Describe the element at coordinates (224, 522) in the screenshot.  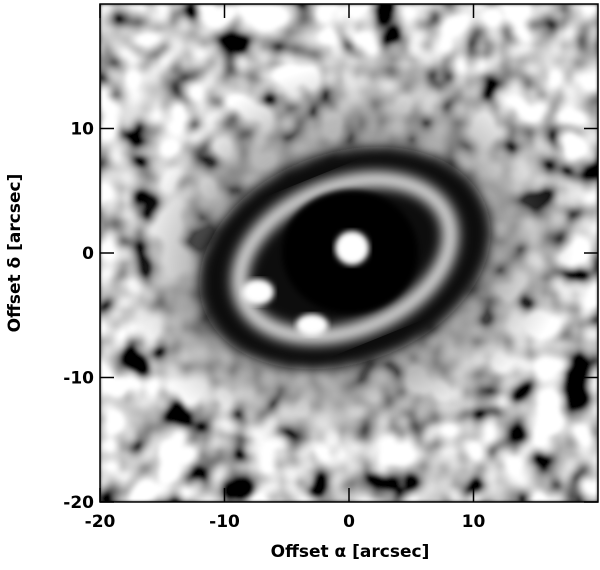
I see `x-tick-label: -10` at that location.